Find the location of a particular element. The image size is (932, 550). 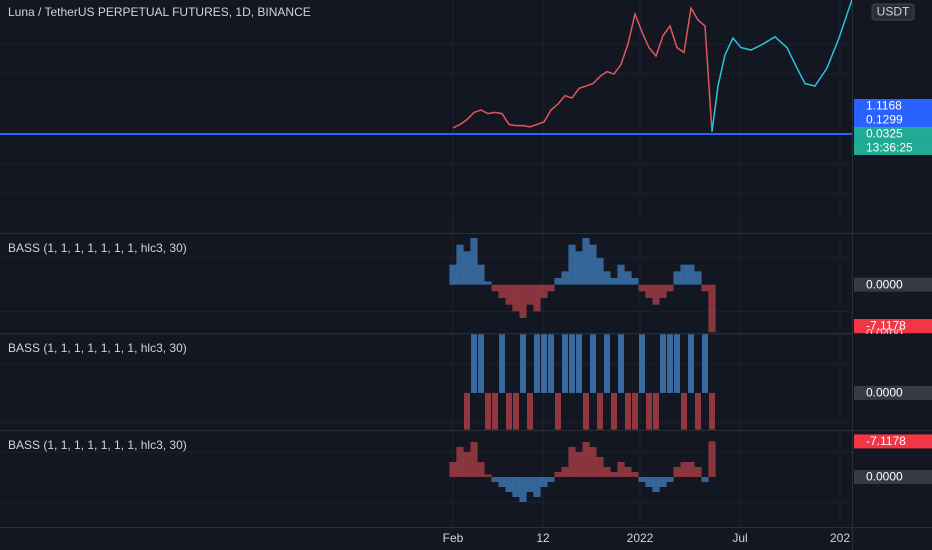

currency-label: USDT is located at coordinates (893, 12).